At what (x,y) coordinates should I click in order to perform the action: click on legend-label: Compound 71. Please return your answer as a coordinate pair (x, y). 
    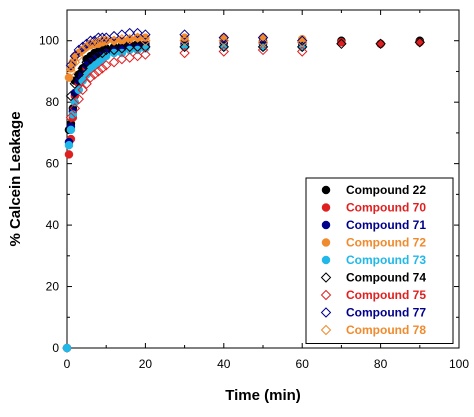
    Looking at the image, I should click on (386, 225).